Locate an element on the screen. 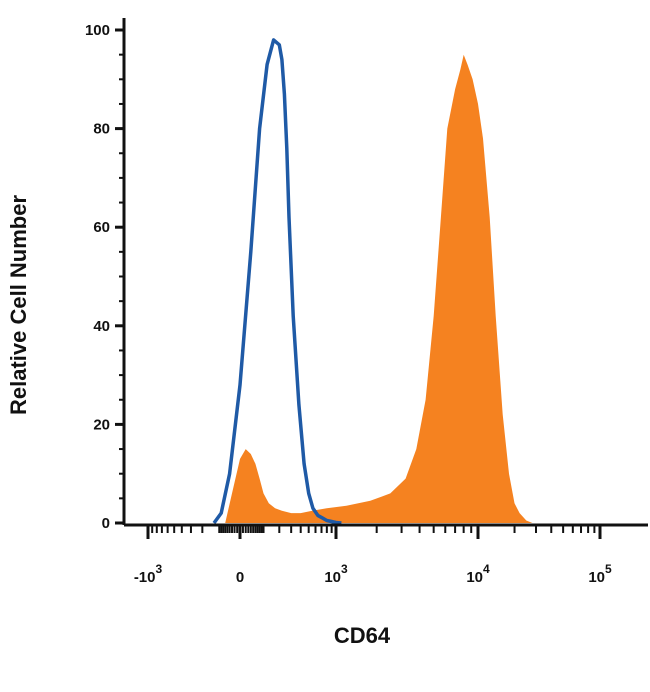 The height and width of the screenshot is (692, 650). y-tick-label: 20 is located at coordinates (101, 424).